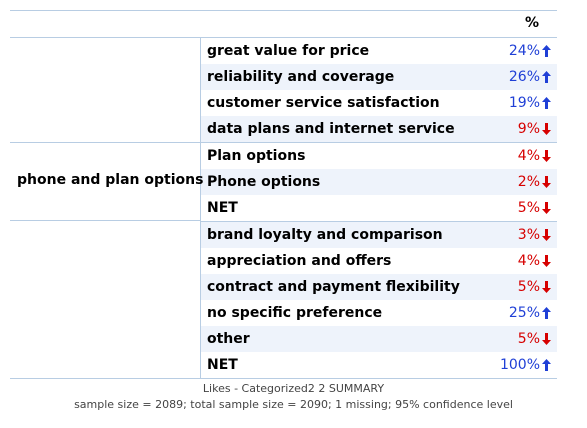 This screenshot has height=428, width=587. I want to click on table-row: appreciation and offers 4%, so click(379, 261).